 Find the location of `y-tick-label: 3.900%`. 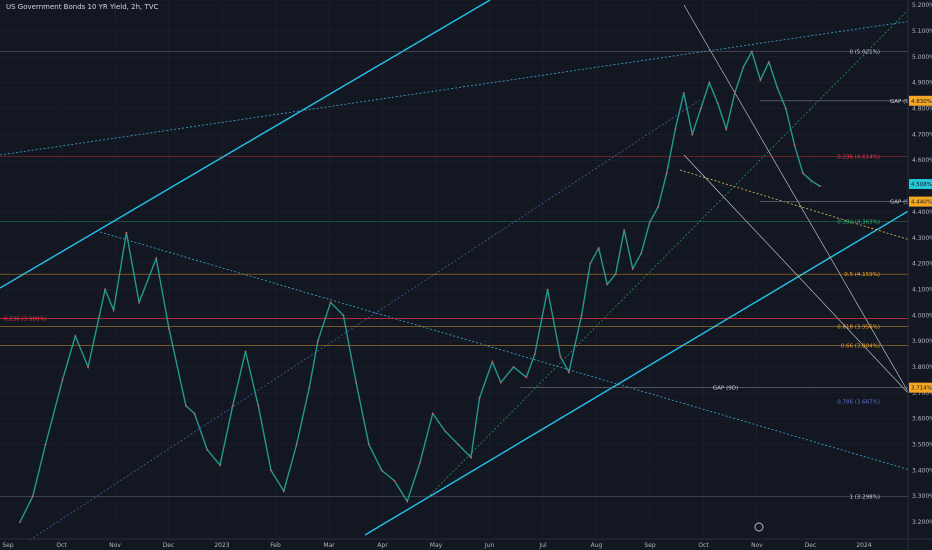

y-tick-label: 3.900% is located at coordinates (922, 341).